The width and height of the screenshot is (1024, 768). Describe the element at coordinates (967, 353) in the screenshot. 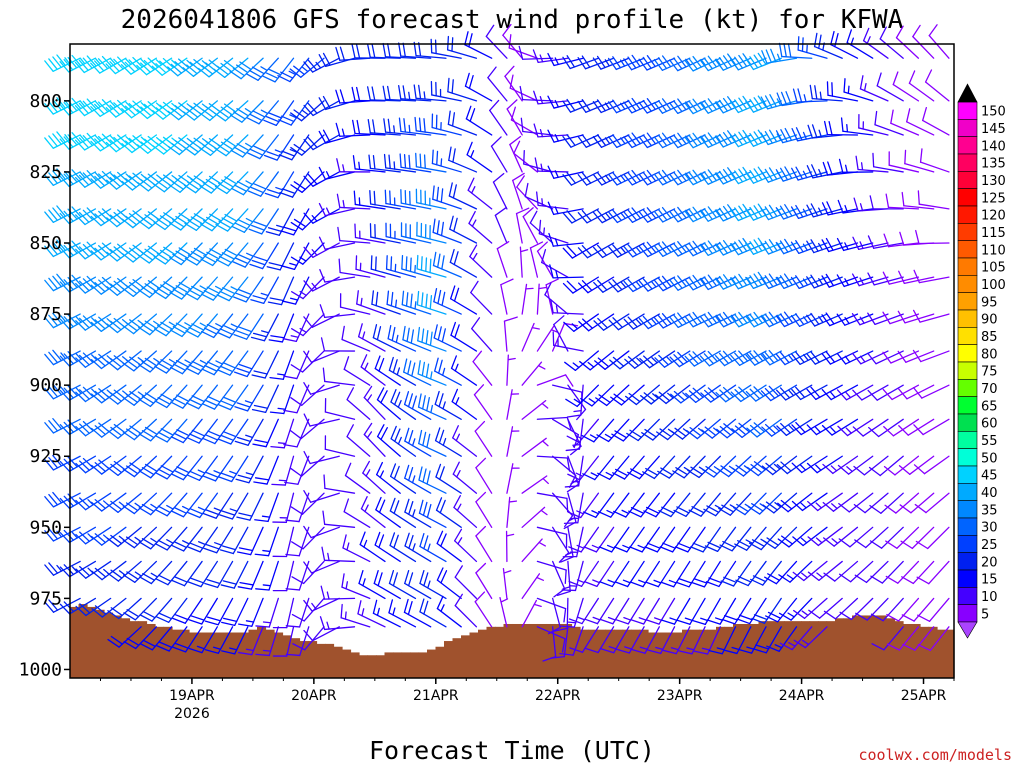

I see `color-swatch` at that location.